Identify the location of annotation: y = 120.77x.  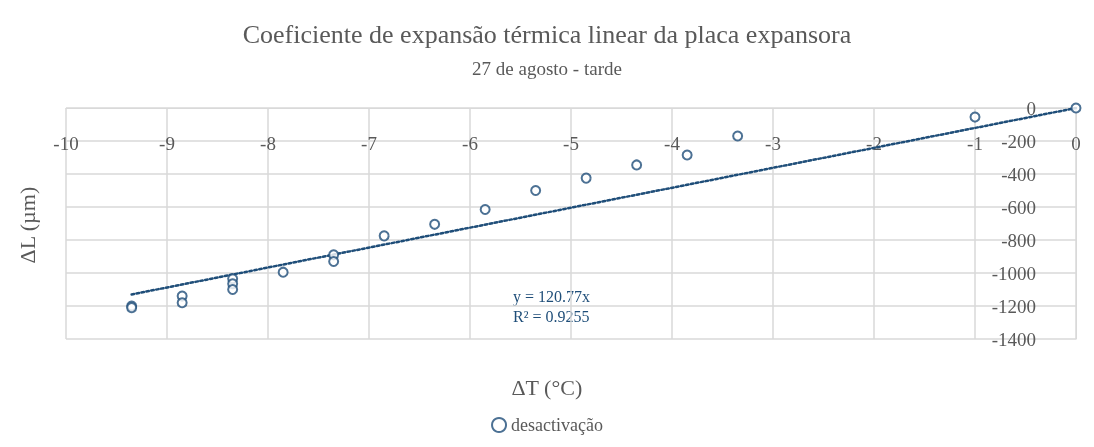
(552, 296).